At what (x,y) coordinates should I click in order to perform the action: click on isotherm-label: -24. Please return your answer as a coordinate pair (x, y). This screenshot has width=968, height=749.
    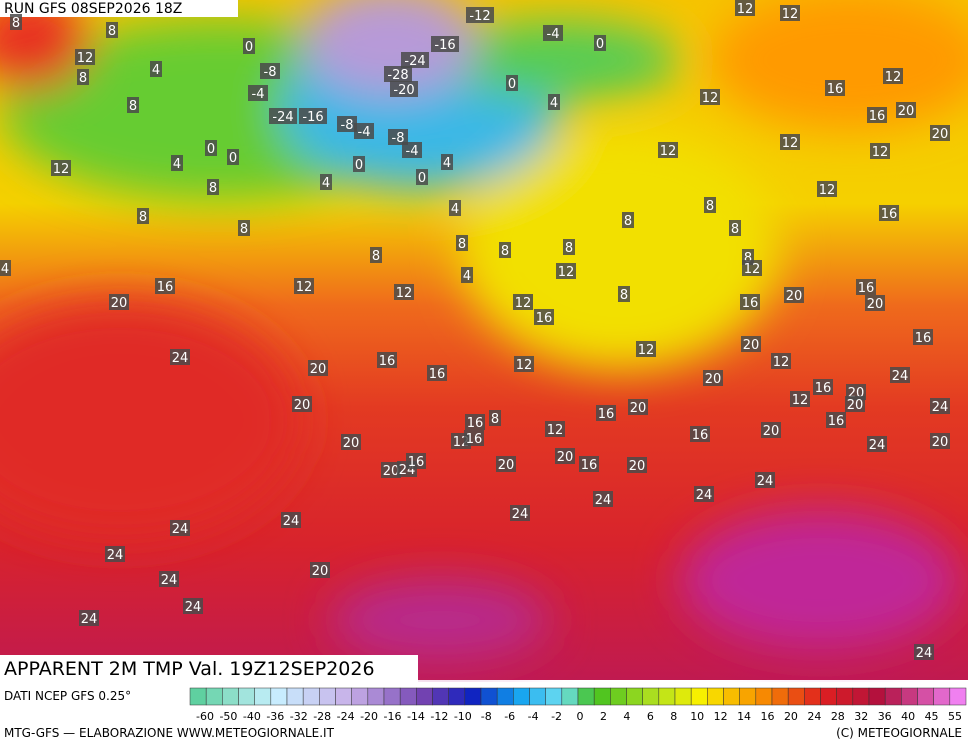
    Looking at the image, I should click on (282, 117).